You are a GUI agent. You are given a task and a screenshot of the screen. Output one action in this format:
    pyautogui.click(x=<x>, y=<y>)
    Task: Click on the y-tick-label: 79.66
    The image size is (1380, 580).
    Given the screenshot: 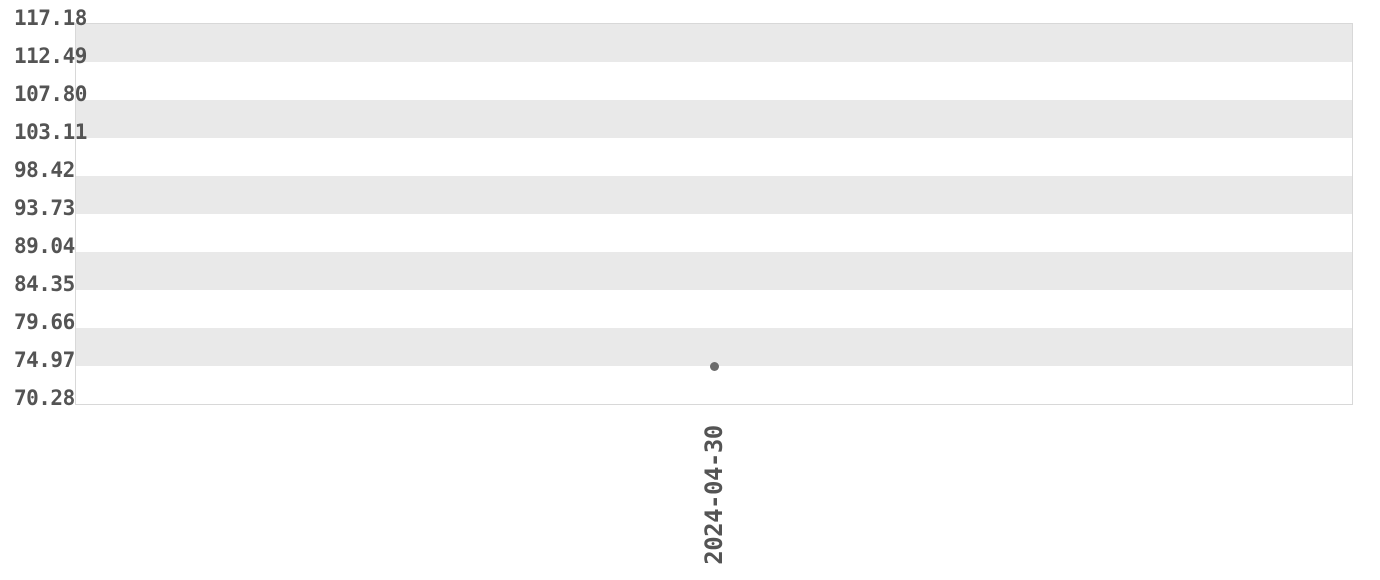 What is the action you would take?
    pyautogui.click(x=44, y=321)
    